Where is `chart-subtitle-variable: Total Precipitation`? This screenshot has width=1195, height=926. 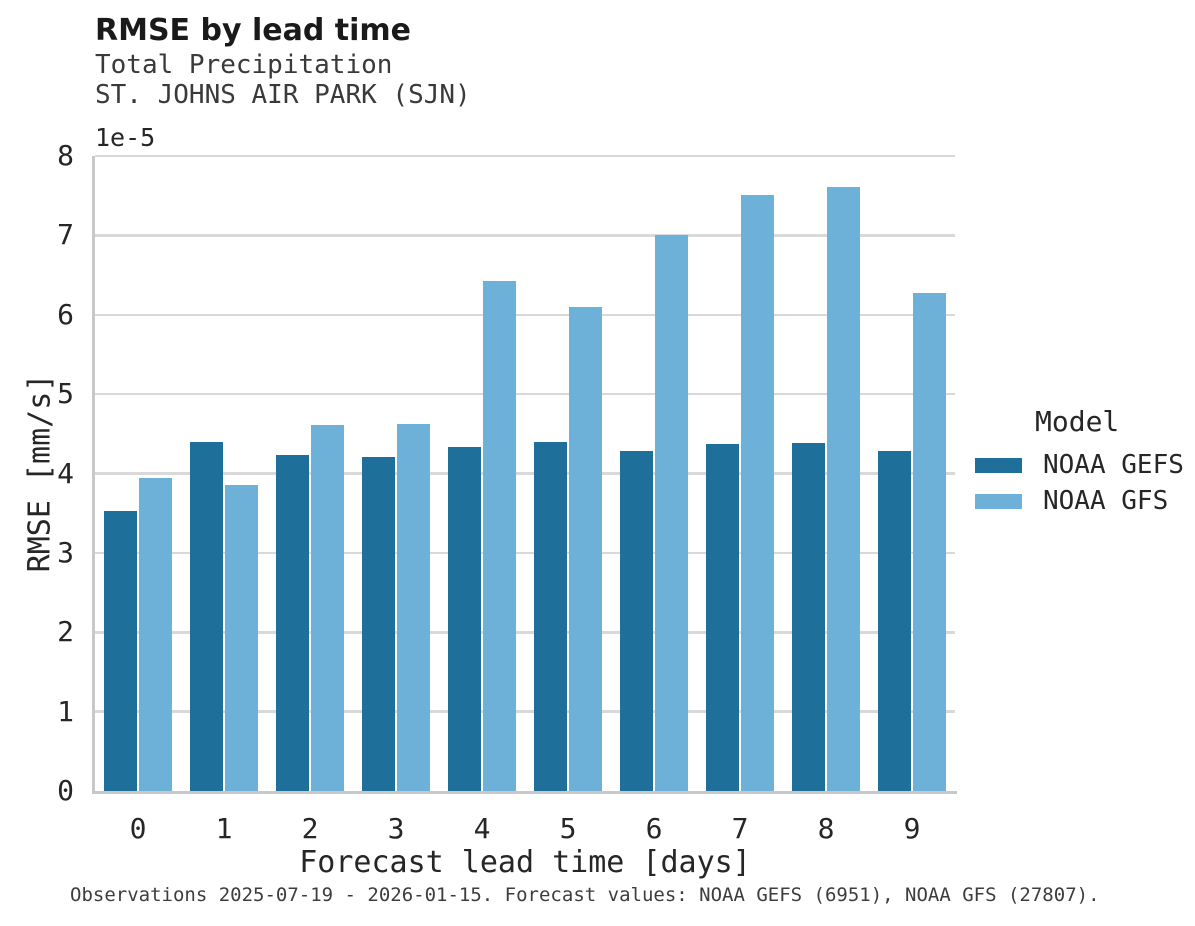 chart-subtitle-variable: Total Precipitation is located at coordinates (244, 65).